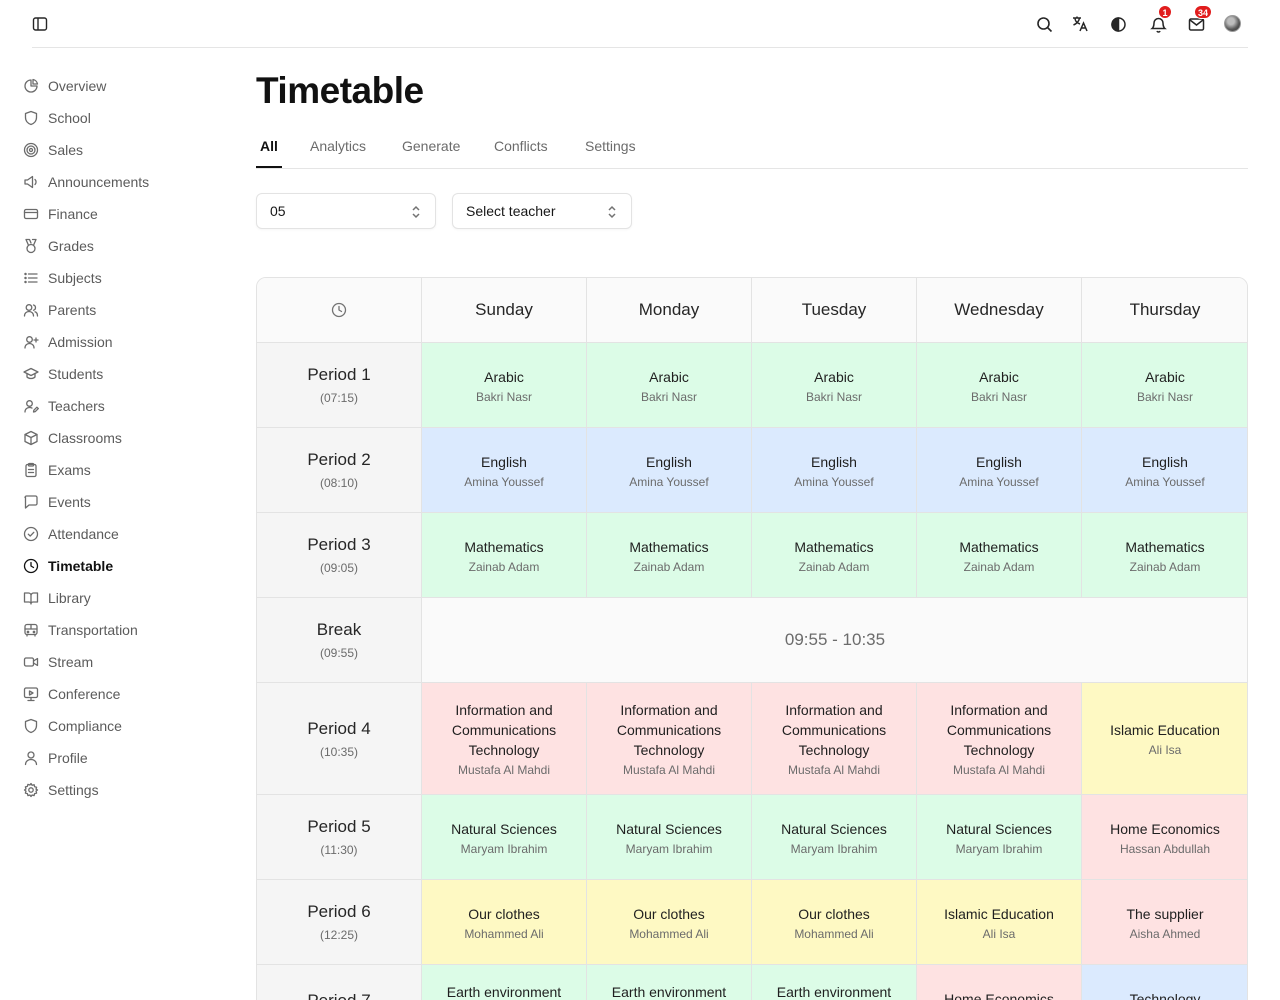 This screenshot has height=1000, width=1280. What do you see at coordinates (122, 374) in the screenshot?
I see `sidebar-item-students: Students` at bounding box center [122, 374].